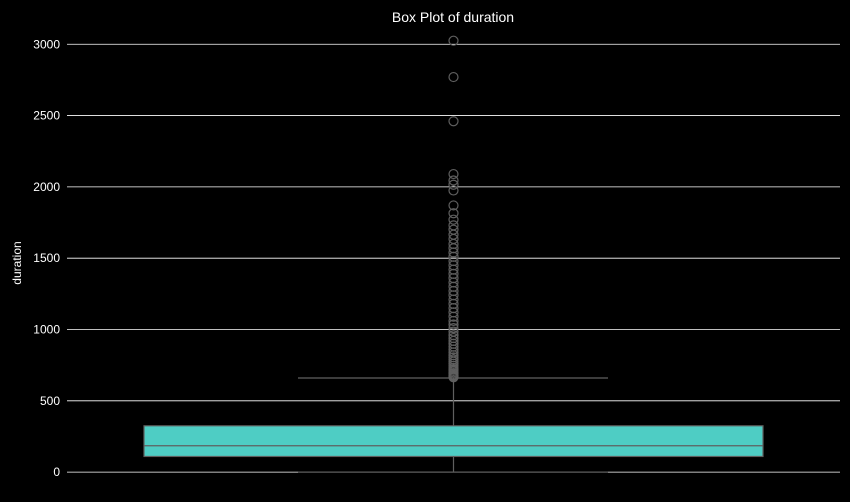  What do you see at coordinates (17, 262) in the screenshot?
I see `y-axis-label: duration` at bounding box center [17, 262].